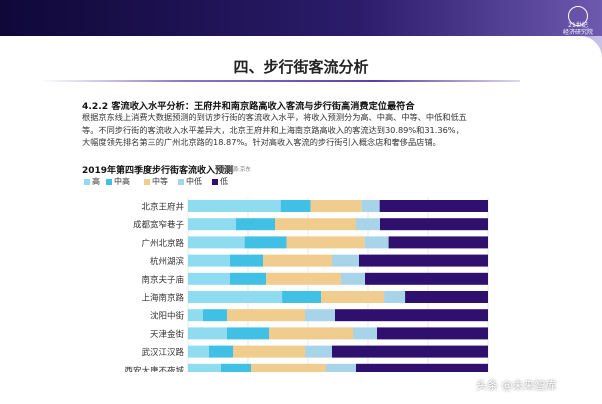  I want to click on chart-source: 数据来源:京东, so click(233, 170).